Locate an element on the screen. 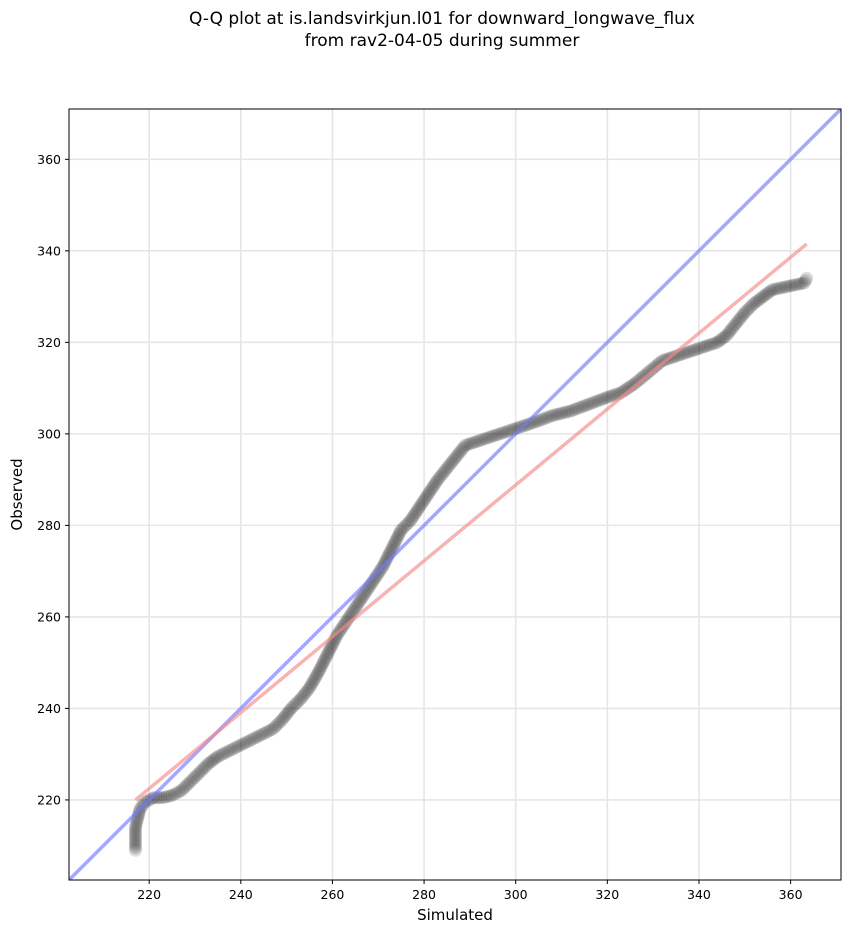  y-tick-label: 260 is located at coordinates (49, 616).